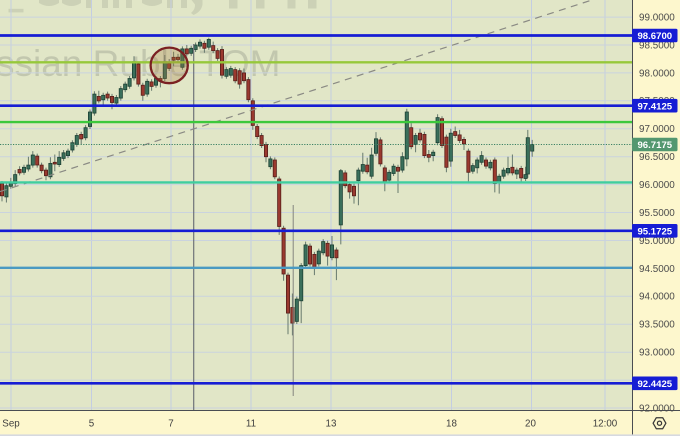 The height and width of the screenshot is (441, 680). Describe the element at coordinates (657, 297) in the screenshot. I see `svg-text: 94.0000` at that location.